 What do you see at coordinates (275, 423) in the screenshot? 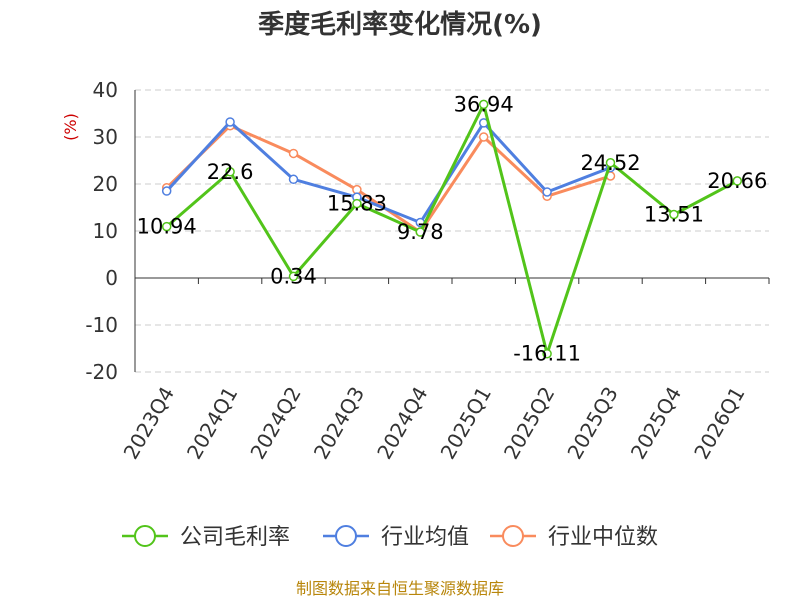
I see `x-tick-label: 2024Q2` at bounding box center [275, 423].